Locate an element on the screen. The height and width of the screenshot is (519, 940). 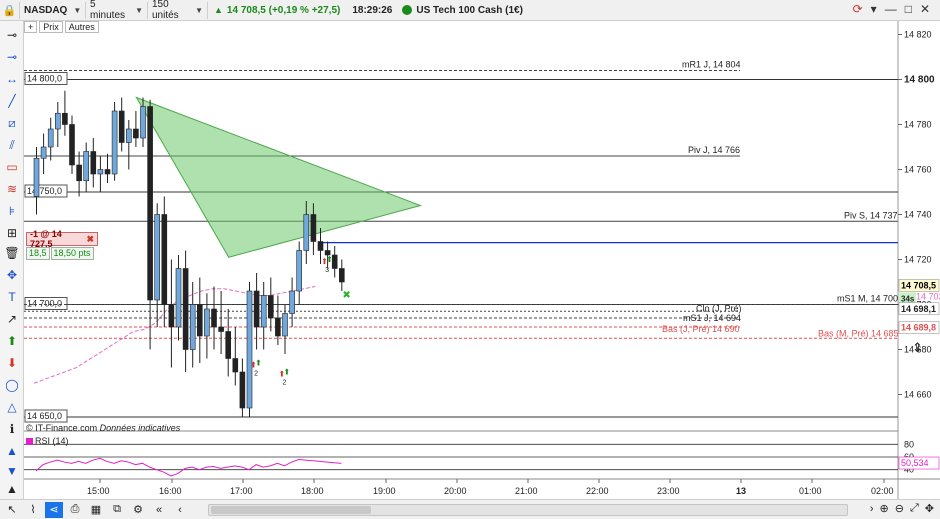
close-icon: ✖ is located at coordinates (90, 238).